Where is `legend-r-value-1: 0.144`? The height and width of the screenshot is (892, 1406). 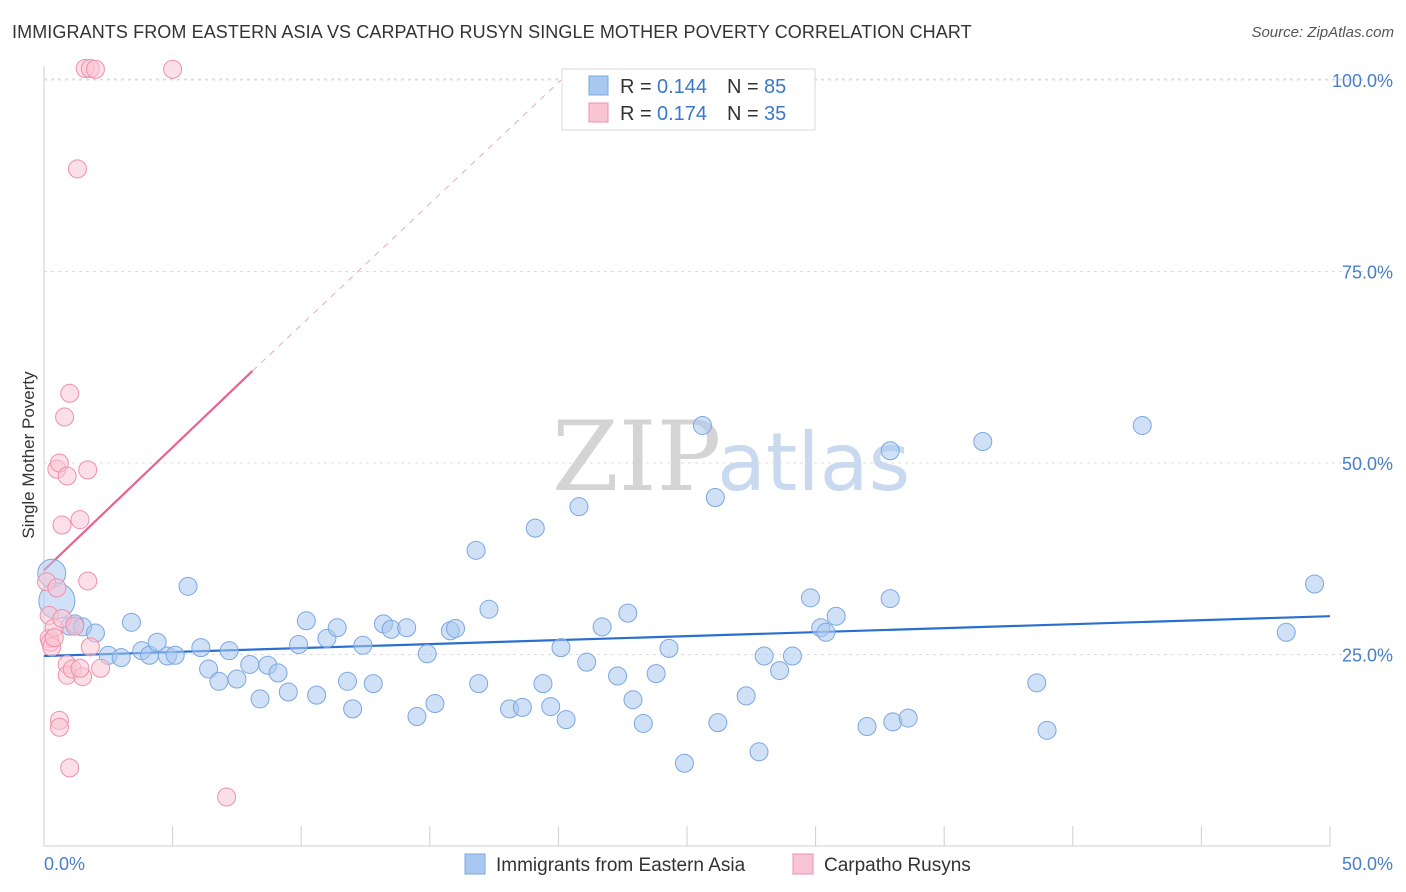 legend-r-value-1: 0.144 is located at coordinates (682, 87).